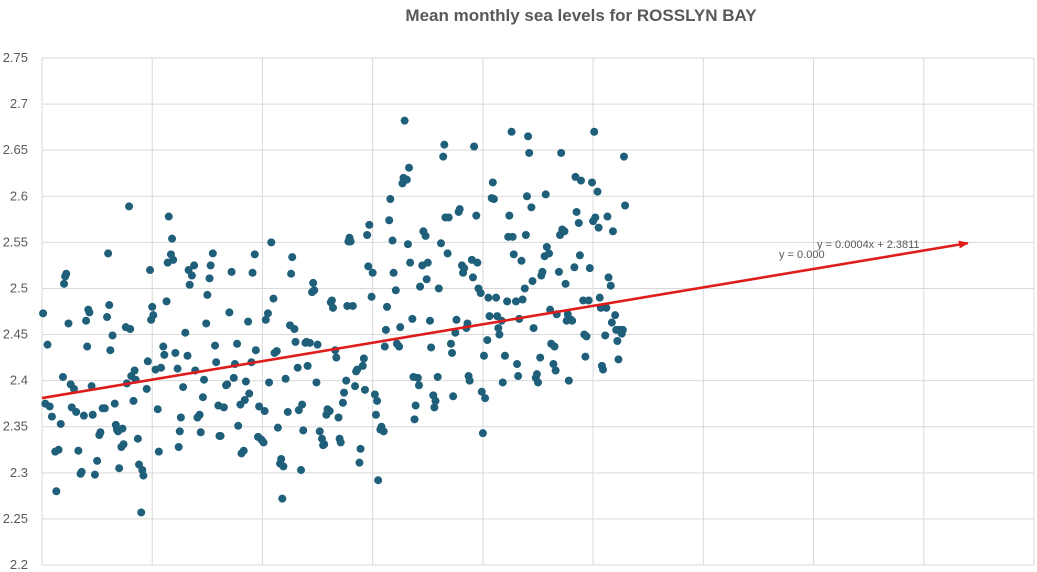 This screenshot has width=1037, height=572. I want to click on y-tick-label: 2.55, so click(15, 241).